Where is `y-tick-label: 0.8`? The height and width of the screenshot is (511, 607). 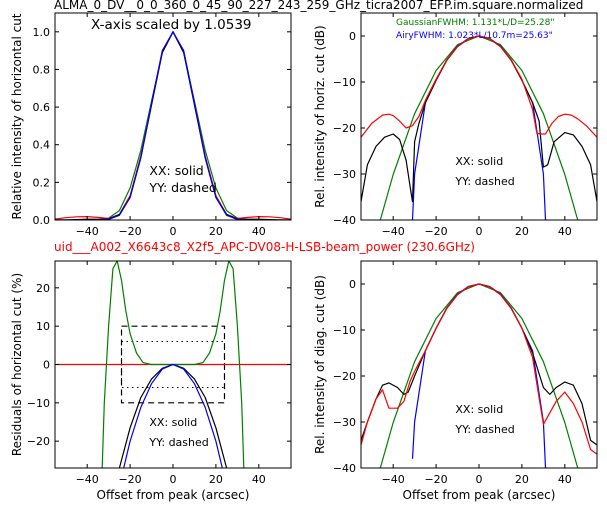
y-tick-label: 0.8 is located at coordinates (42, 69).